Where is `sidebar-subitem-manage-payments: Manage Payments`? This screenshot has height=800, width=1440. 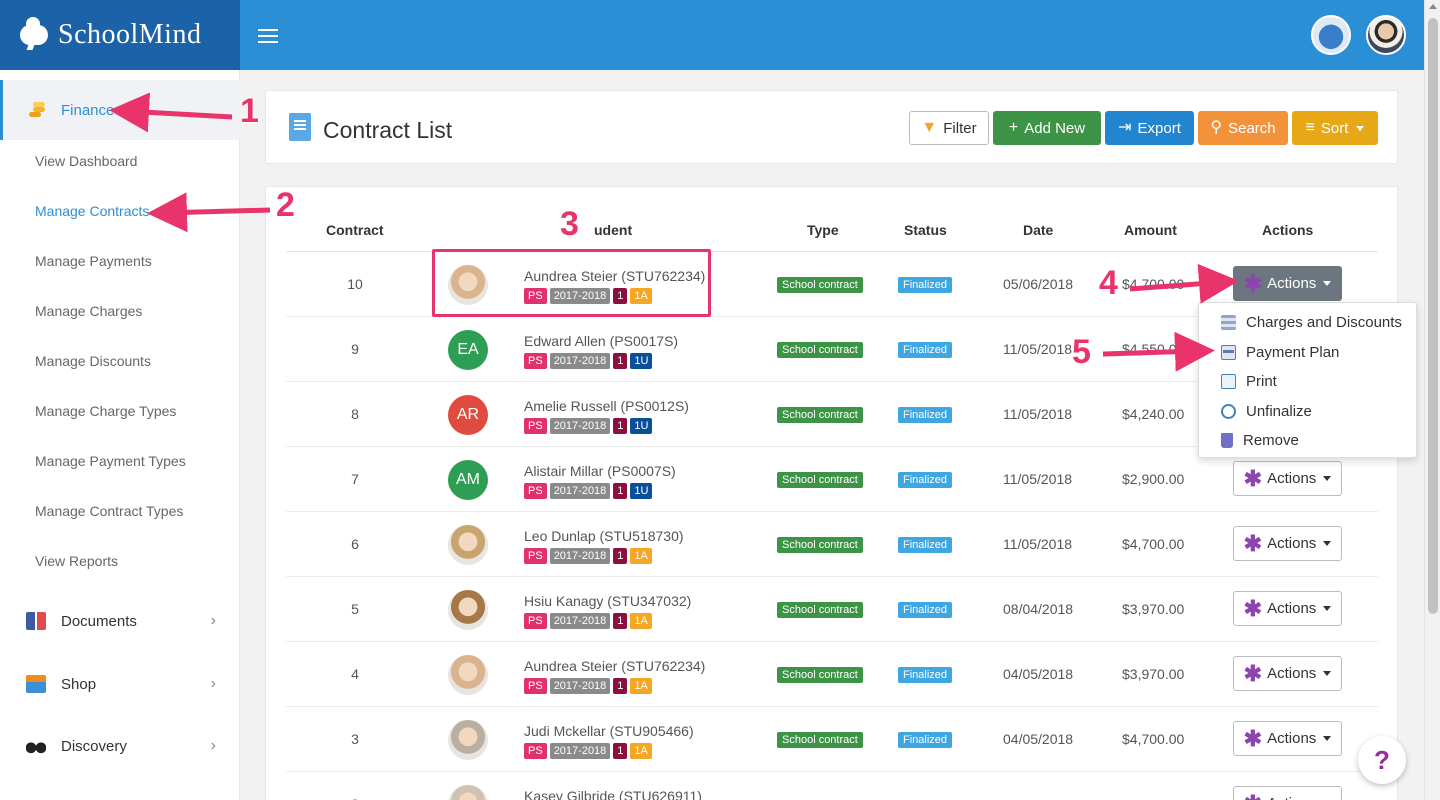 sidebar-subitem-manage-payments: Manage Payments is located at coordinates (93, 261).